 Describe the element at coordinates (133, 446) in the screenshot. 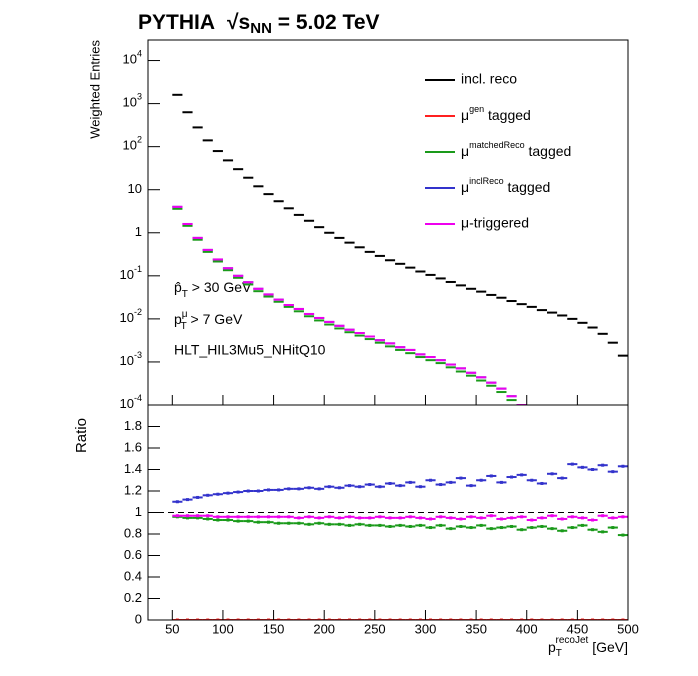

I see `y-tick-label: 1.6` at that location.